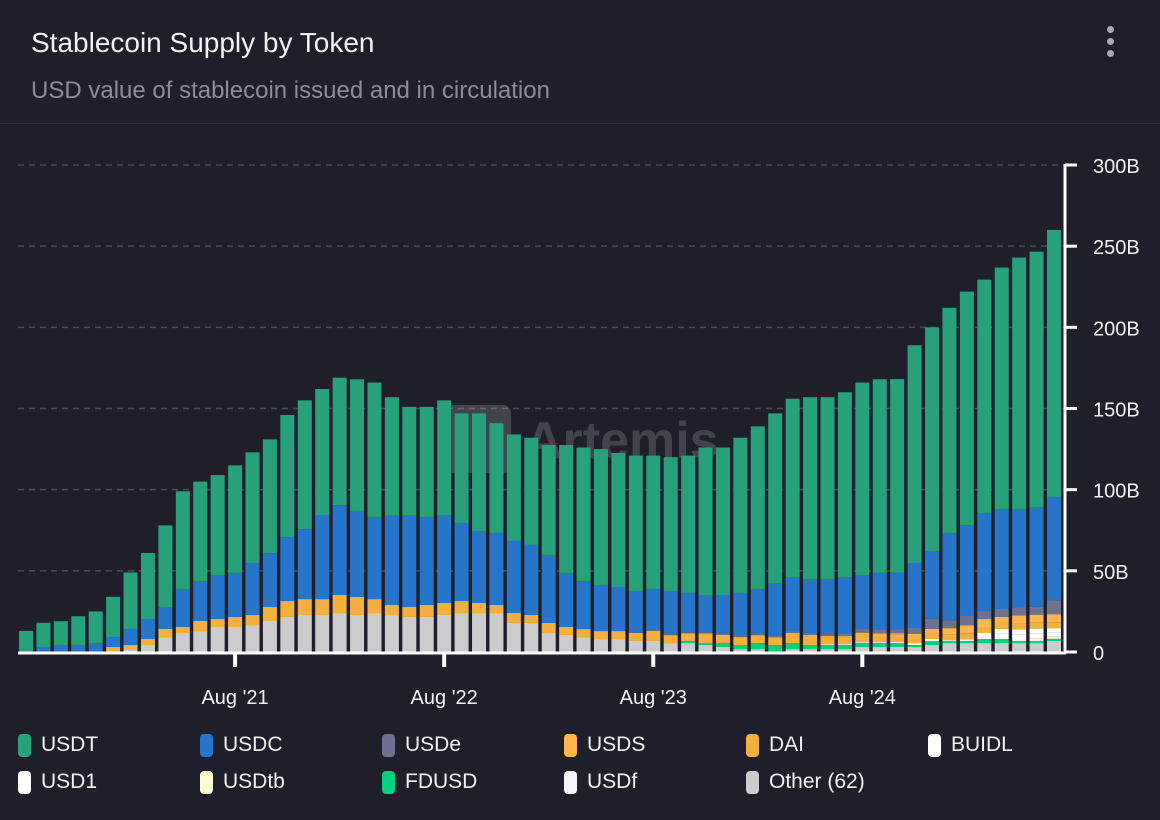  Describe the element at coordinates (1019, 637) in the screenshot. I see `bar-segment-usd1` at that location.